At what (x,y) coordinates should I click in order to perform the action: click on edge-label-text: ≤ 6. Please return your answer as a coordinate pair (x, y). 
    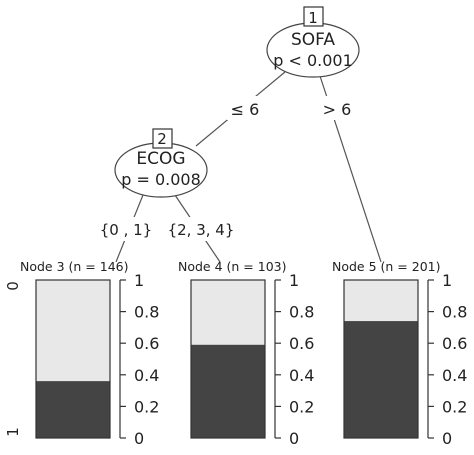
    Looking at the image, I should click on (245, 109).